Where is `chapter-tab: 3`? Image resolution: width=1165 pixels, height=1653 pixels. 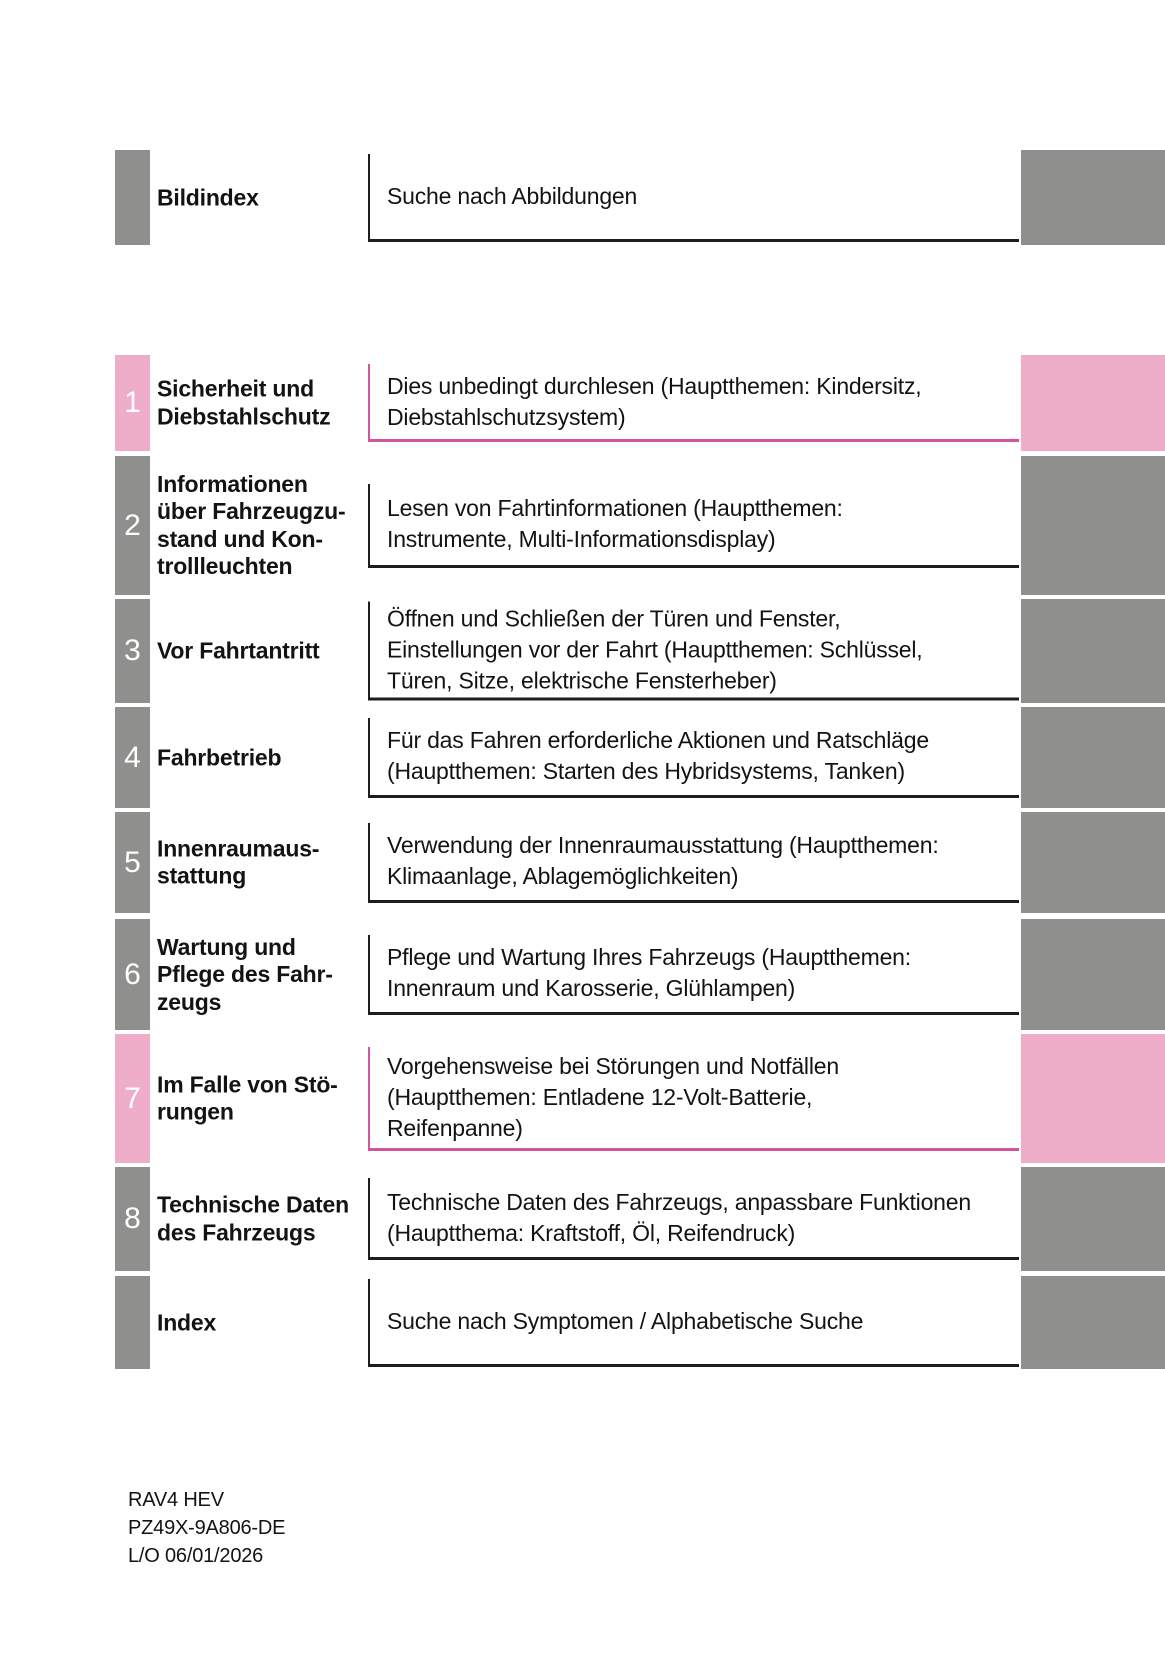
chapter-tab: 3 is located at coordinates (132, 651).